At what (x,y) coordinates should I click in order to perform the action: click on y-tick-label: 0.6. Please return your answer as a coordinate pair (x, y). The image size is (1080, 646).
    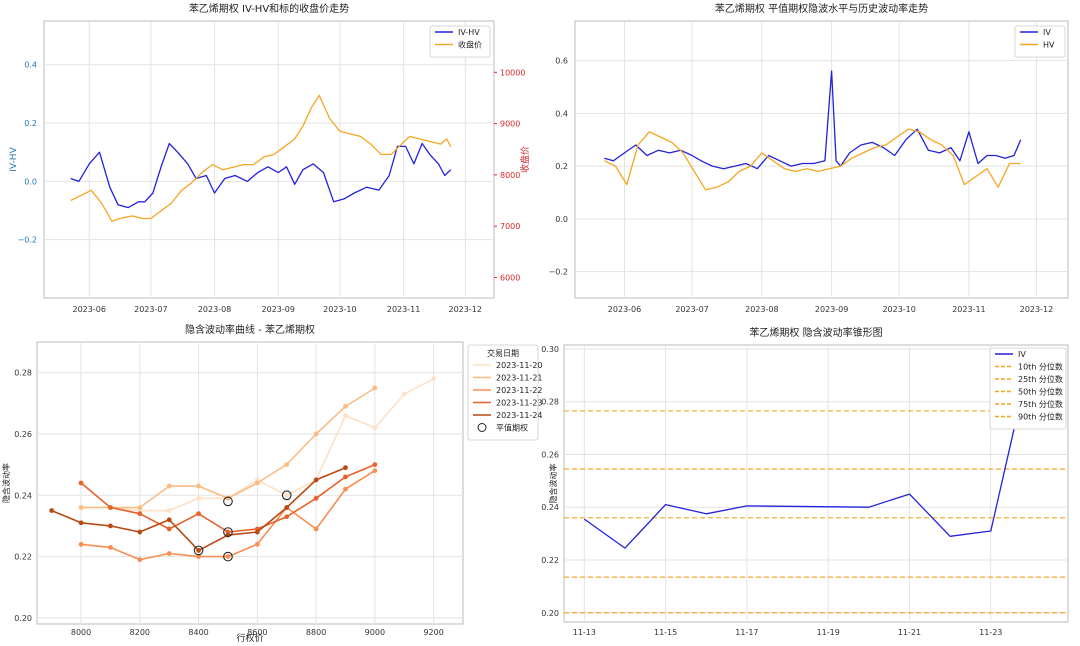
    Looking at the image, I should click on (561, 61).